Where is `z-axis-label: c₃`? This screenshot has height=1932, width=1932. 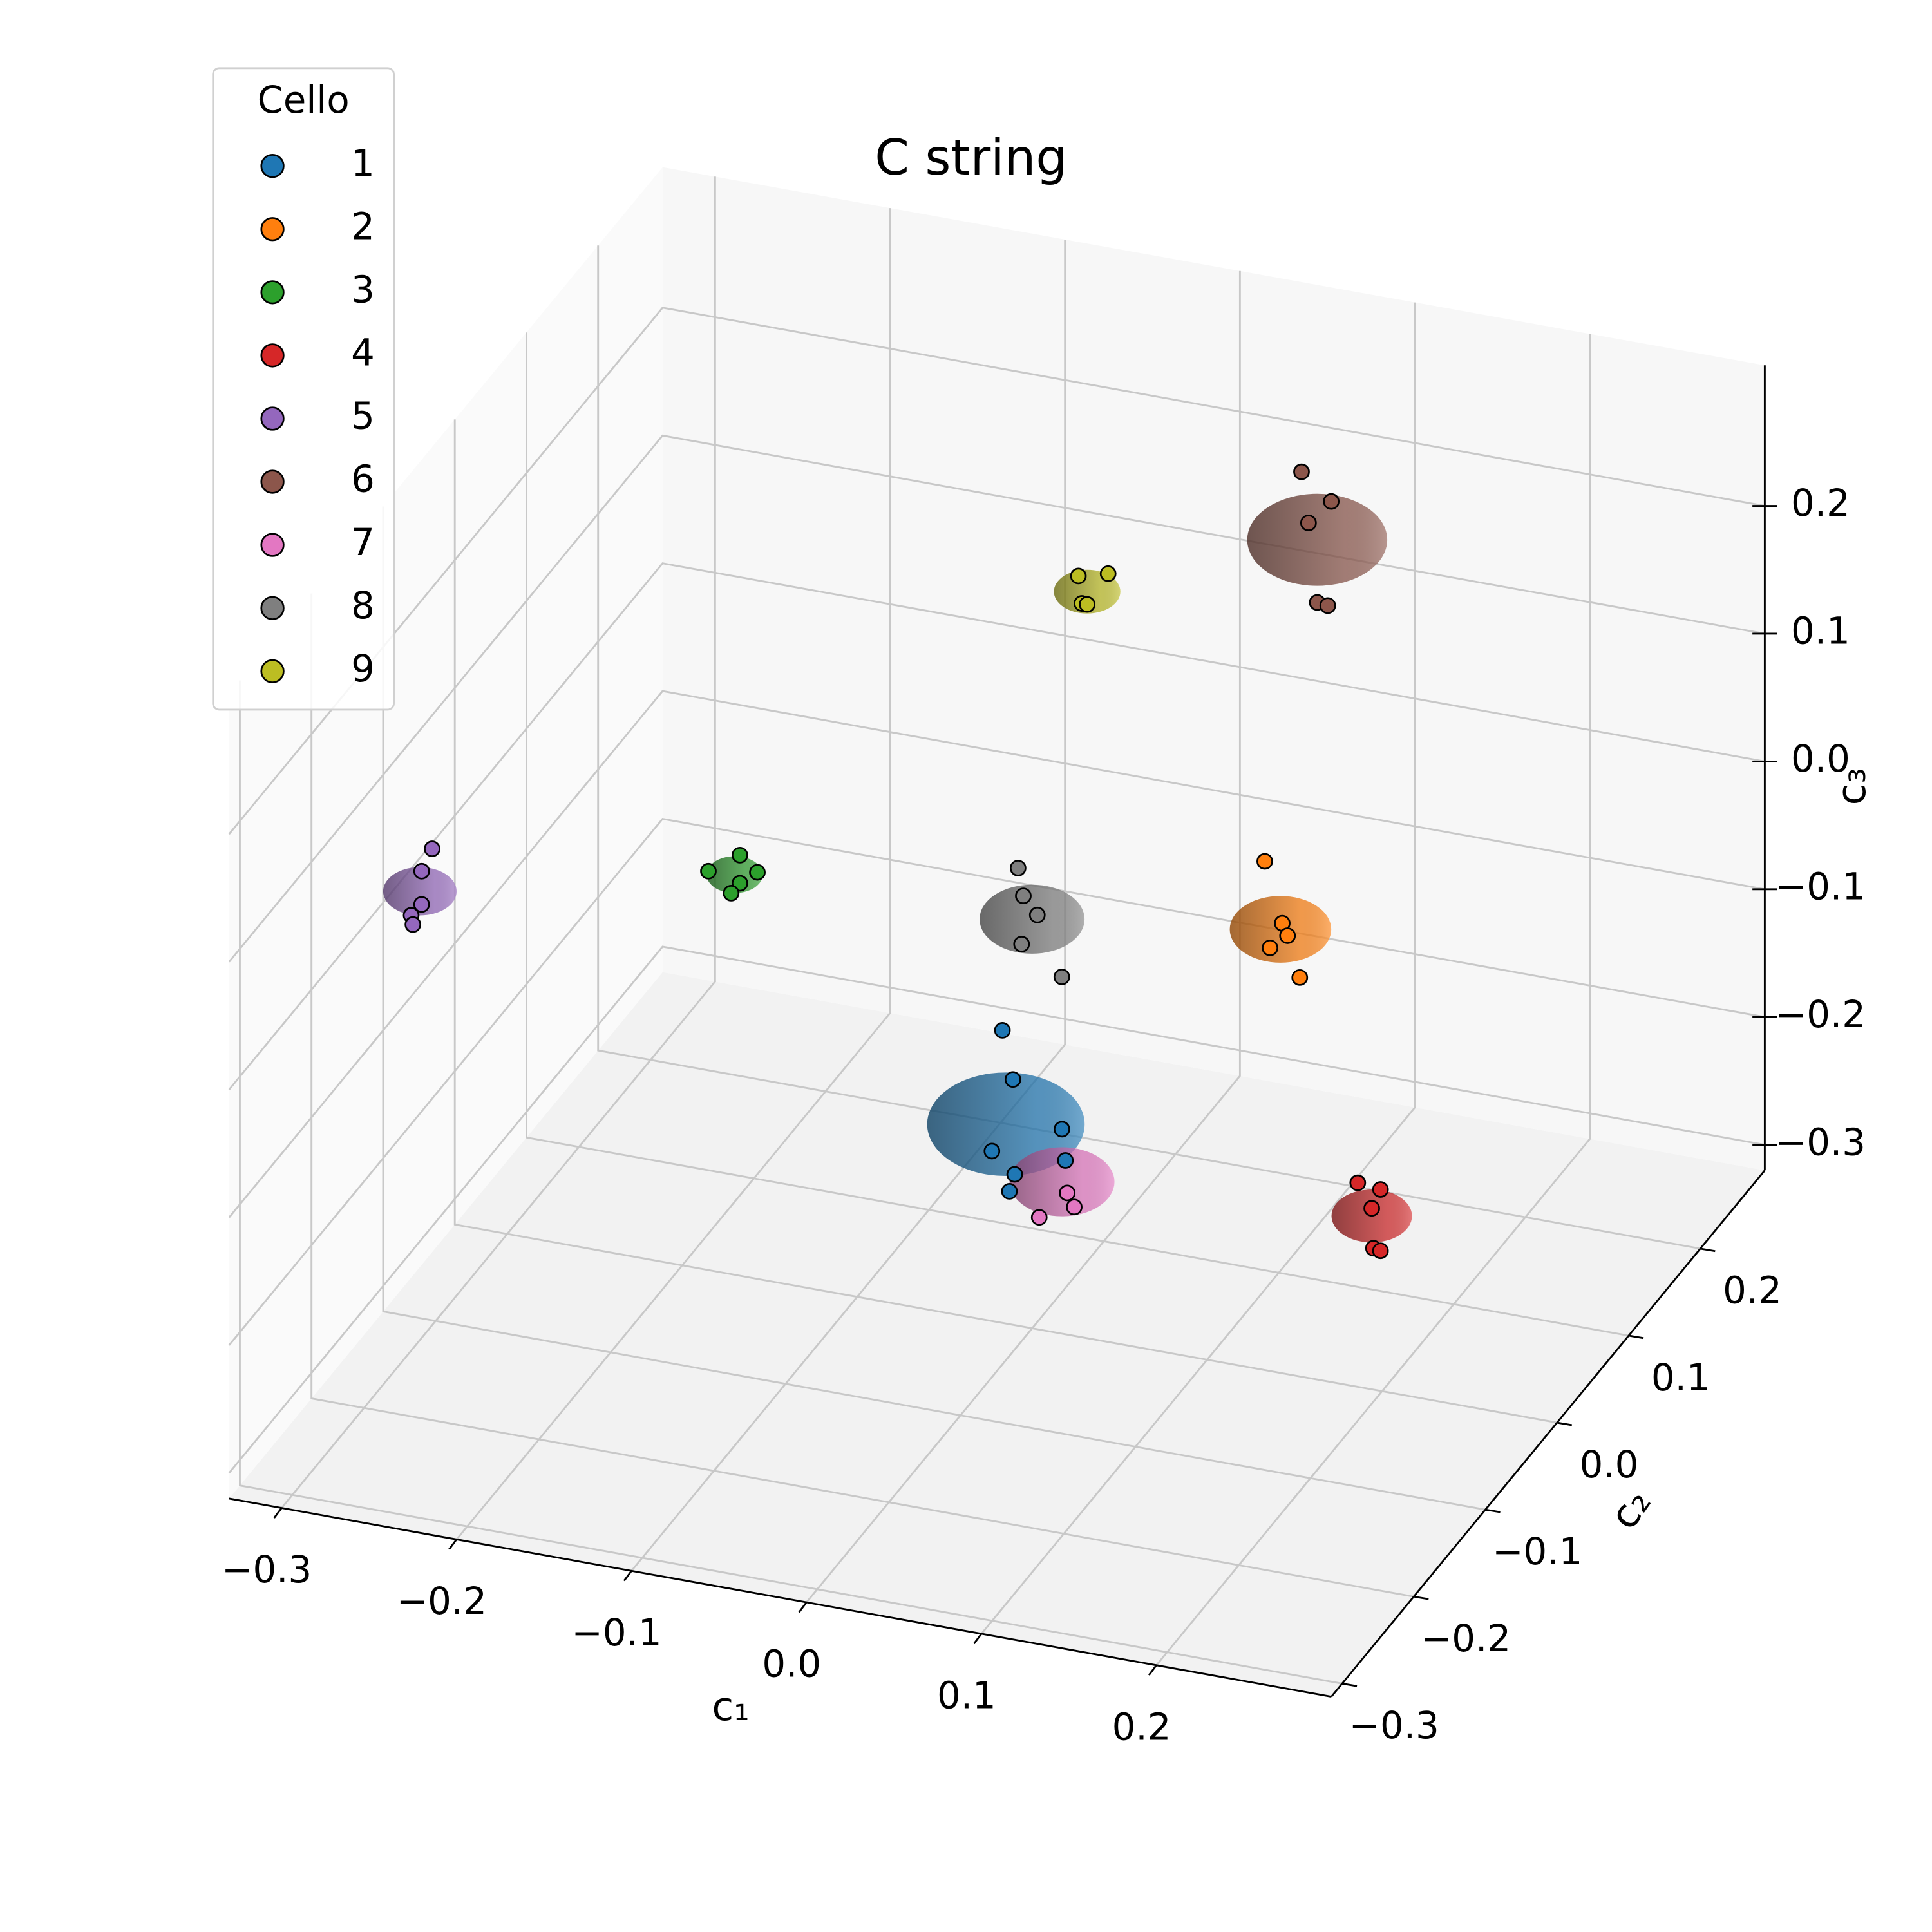 z-axis-label: c₃ is located at coordinates (1851, 786).